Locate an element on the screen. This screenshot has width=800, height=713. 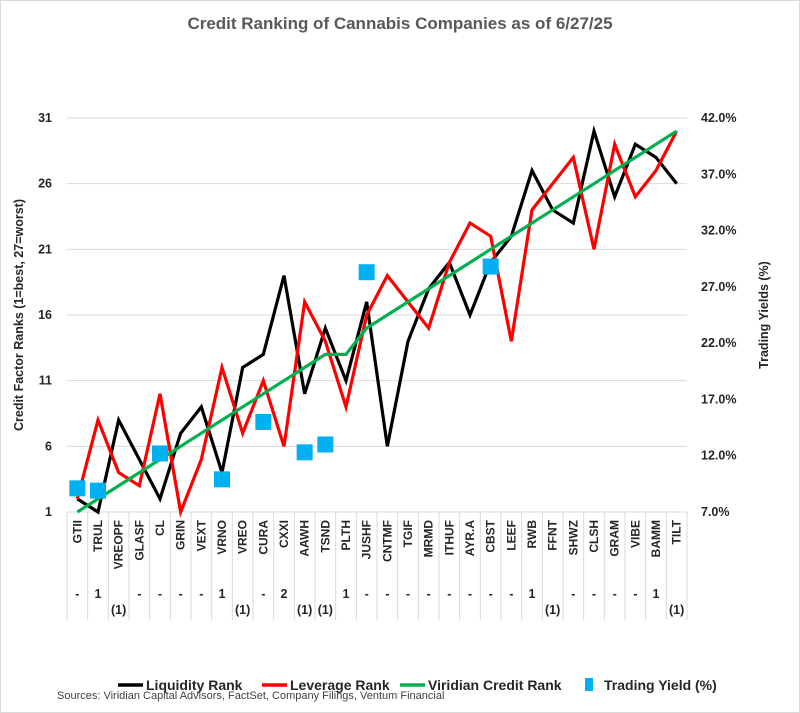
y2-tick-label: 22.0% is located at coordinates (718, 343).